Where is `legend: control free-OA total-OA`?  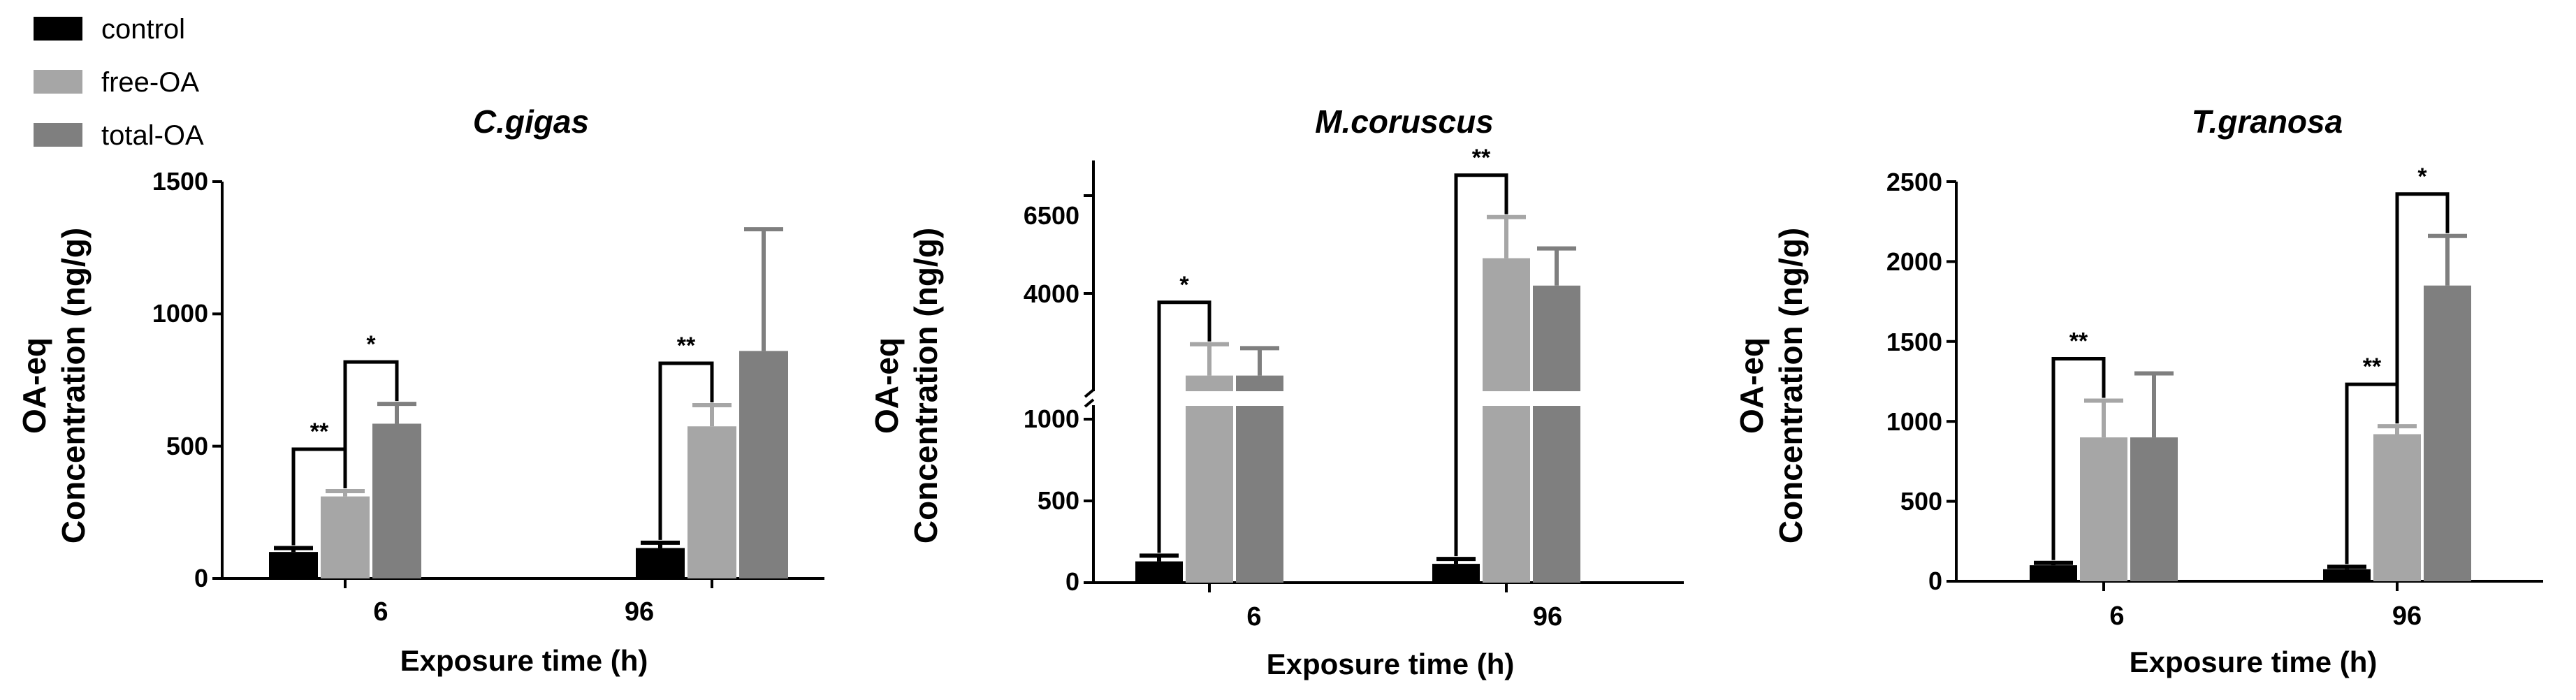 legend: control free-OA total-OA is located at coordinates (119, 82).